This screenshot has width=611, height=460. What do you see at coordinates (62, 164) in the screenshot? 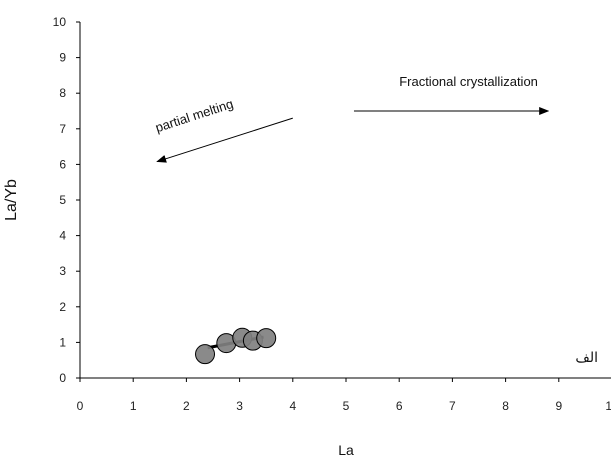
I see `y-tick-label: 6` at bounding box center [62, 164].